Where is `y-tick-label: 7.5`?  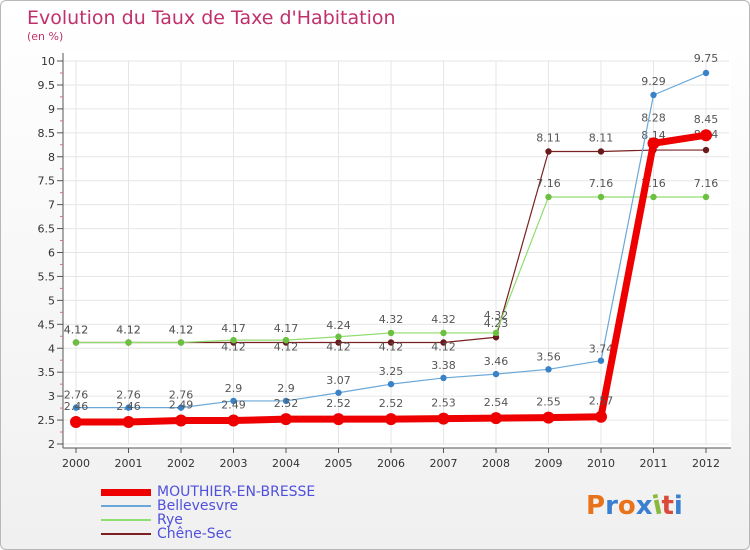 y-tick-label: 7.5 is located at coordinates (47, 181).